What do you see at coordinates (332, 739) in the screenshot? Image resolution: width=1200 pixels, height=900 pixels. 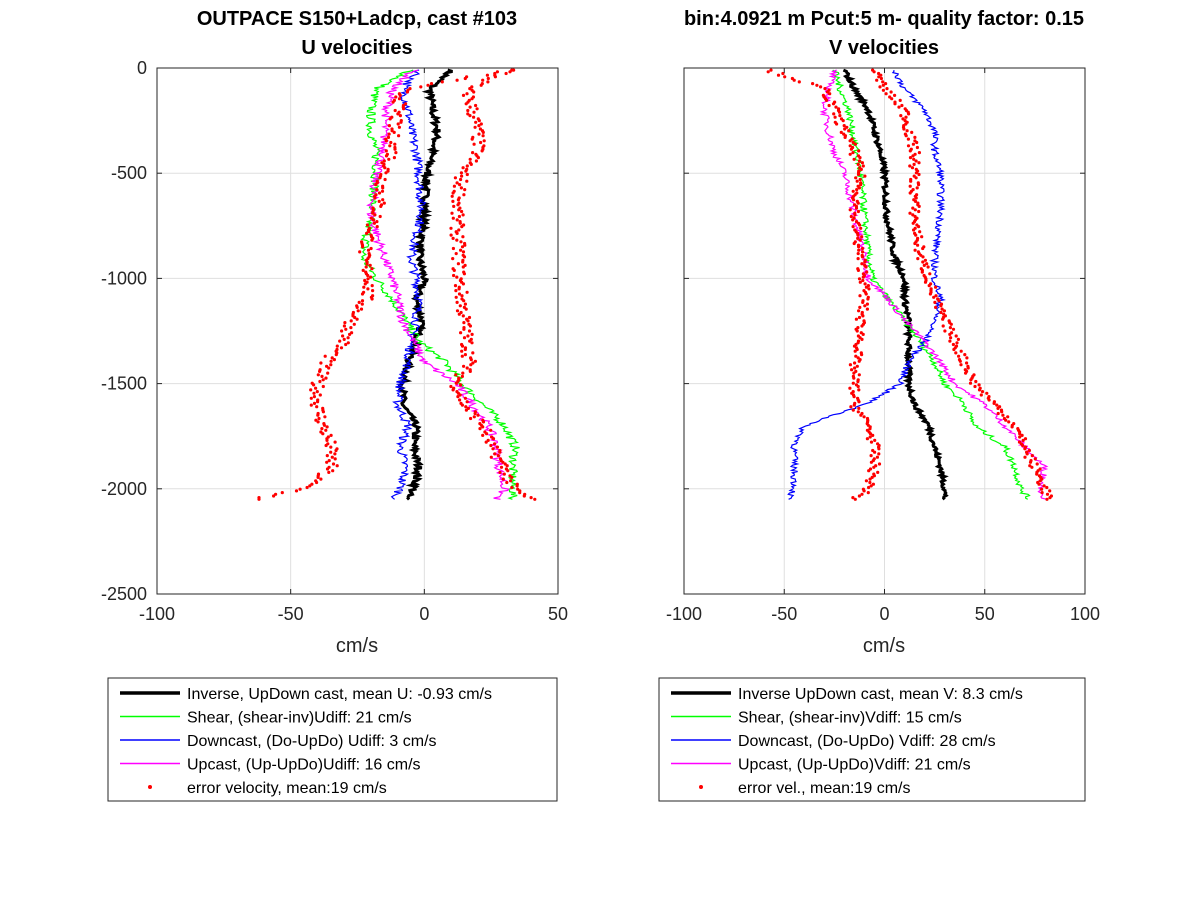 I see `u-legend-box` at bounding box center [332, 739].